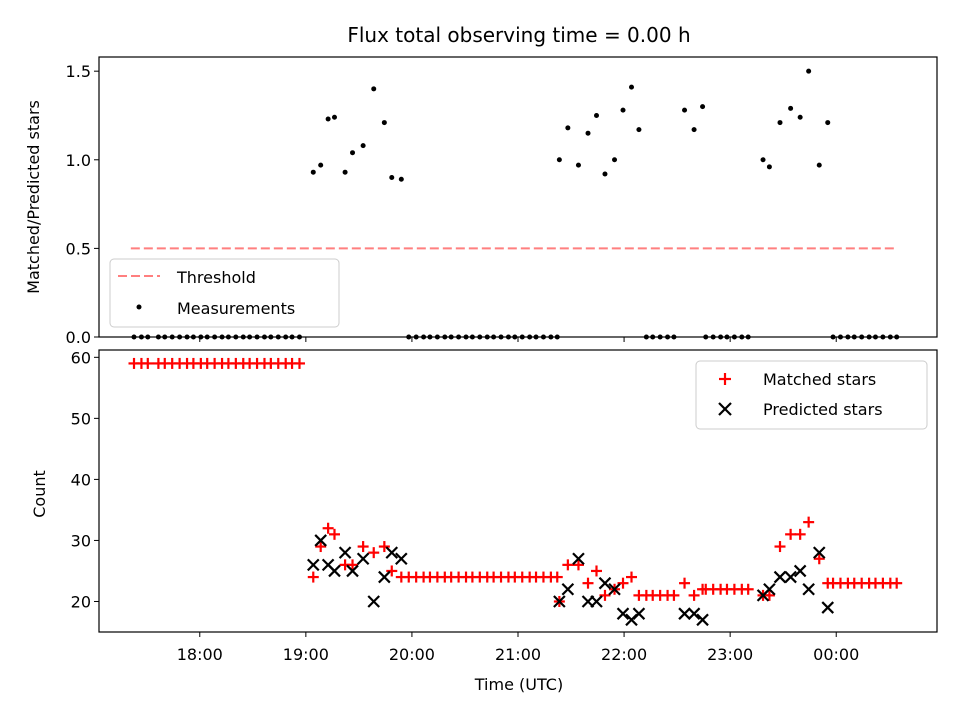 This screenshot has width=960, height=720. Describe the element at coordinates (570, 580) in the screenshot. I see `predicted-stars-series` at that location.